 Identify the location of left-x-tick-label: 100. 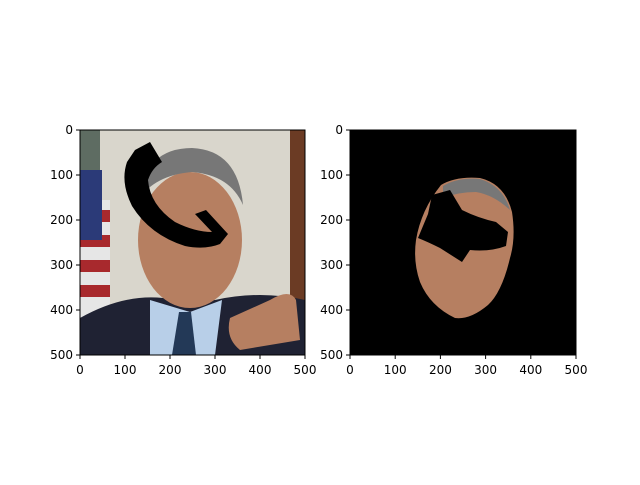
(125, 370).